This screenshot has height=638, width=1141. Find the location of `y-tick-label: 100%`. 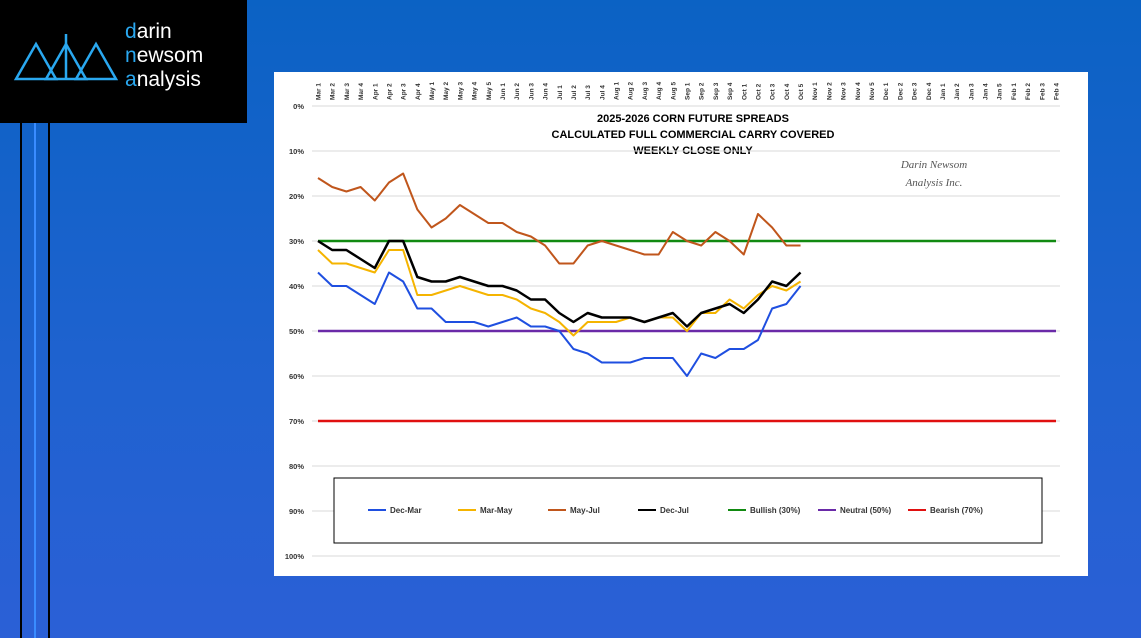

y-tick-label: 100% is located at coordinates (295, 556).